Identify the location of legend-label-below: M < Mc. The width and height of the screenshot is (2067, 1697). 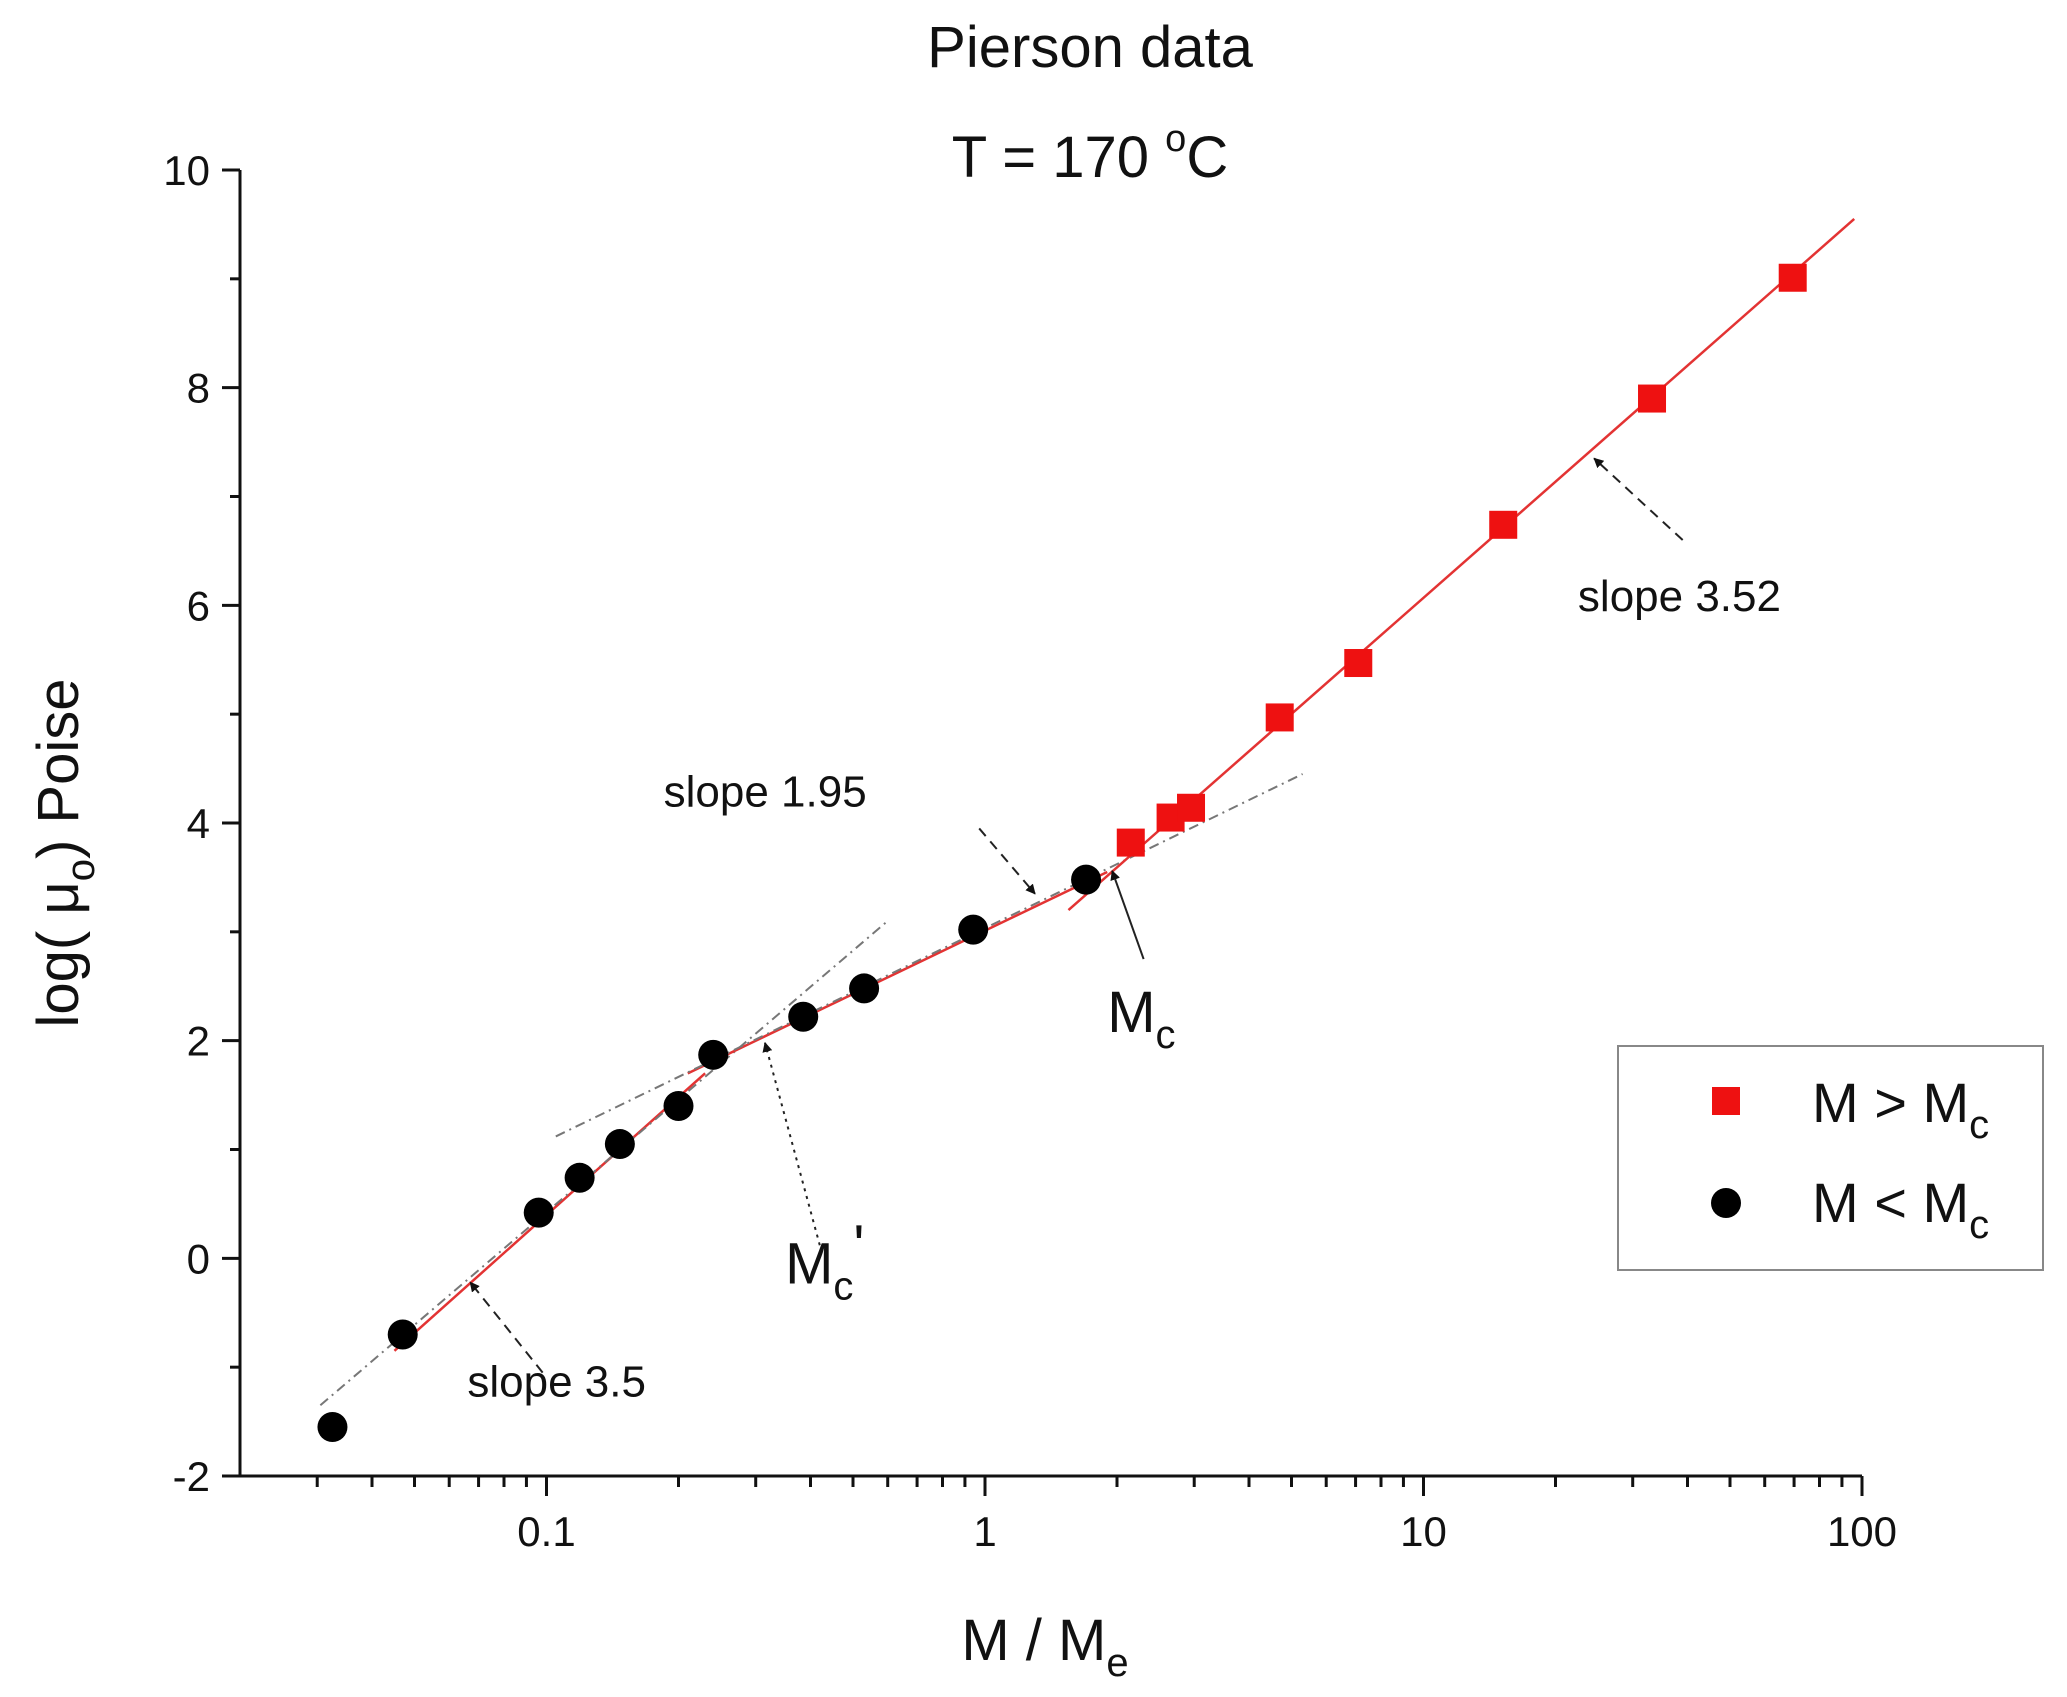
(1900, 1209).